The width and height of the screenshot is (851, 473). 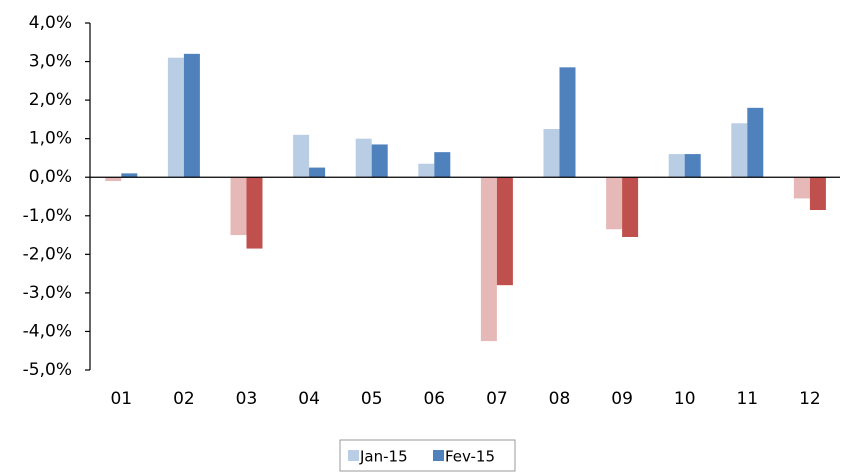 I want to click on x-tick-label: 07, so click(x=497, y=399).